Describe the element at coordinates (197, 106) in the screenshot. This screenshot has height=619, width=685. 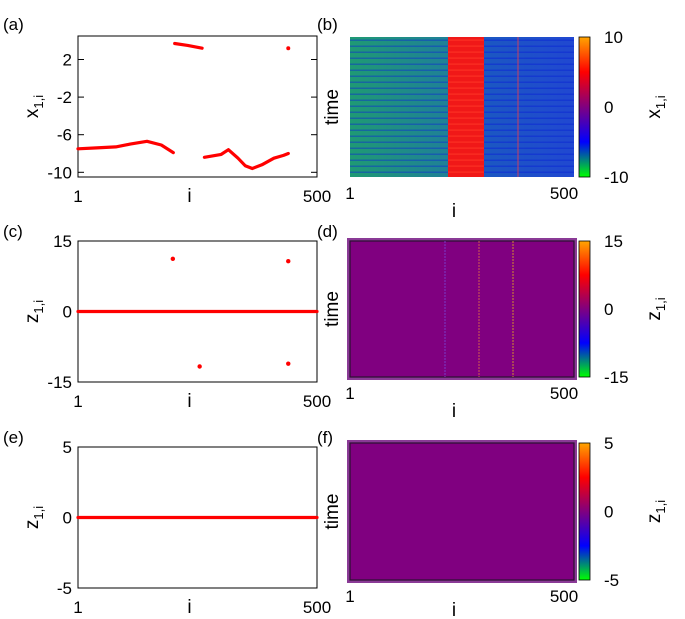
I see `plot-frame` at that location.